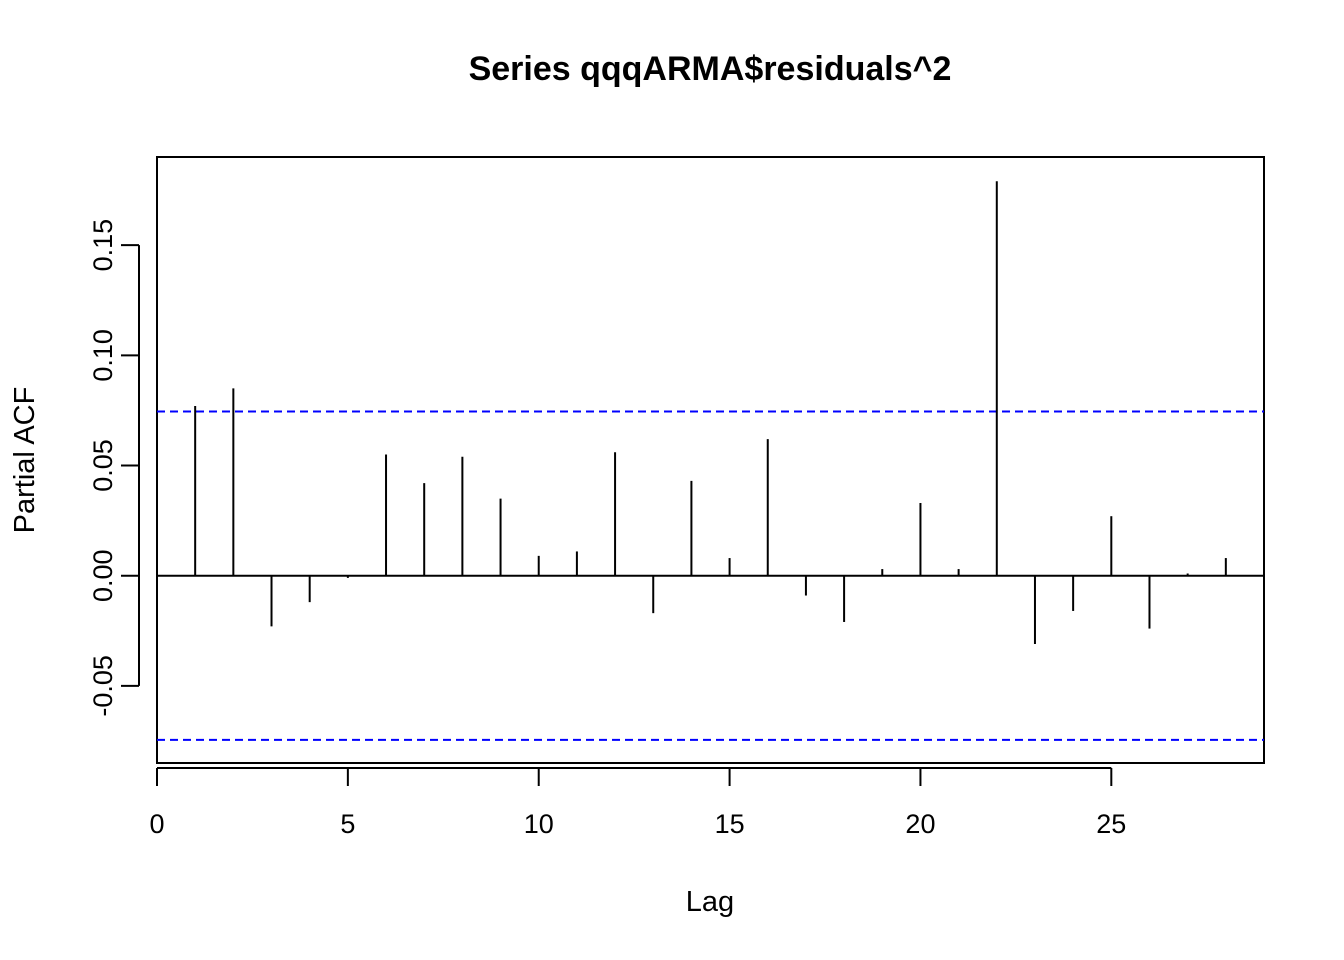  Describe the element at coordinates (103, 465) in the screenshot. I see `y-tick-label: 0.05` at that location.